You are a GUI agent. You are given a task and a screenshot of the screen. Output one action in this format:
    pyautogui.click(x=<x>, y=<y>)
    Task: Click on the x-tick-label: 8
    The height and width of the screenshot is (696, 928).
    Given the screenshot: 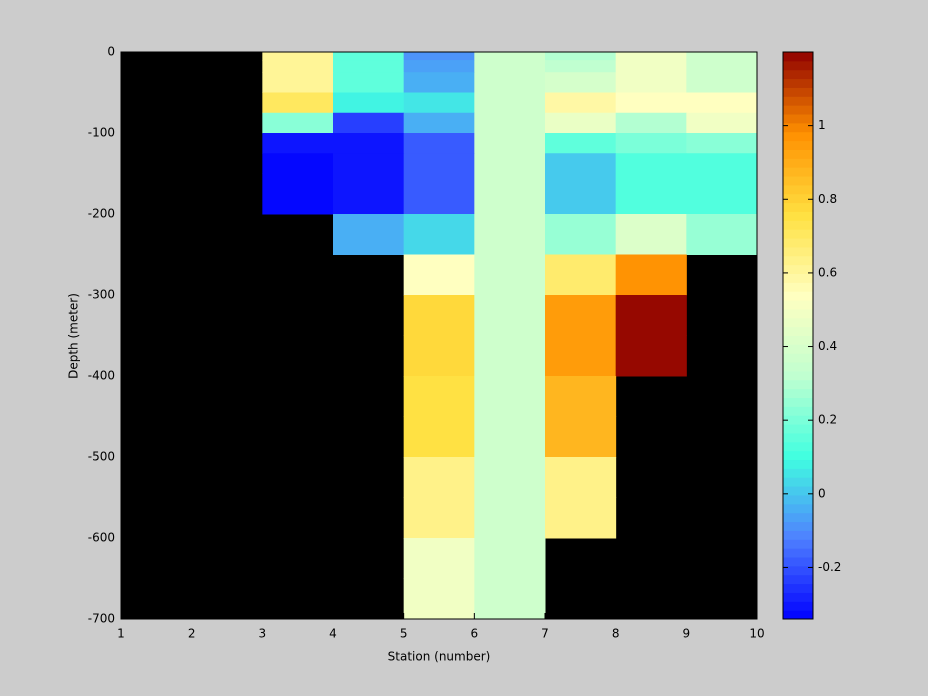 What is the action you would take?
    pyautogui.click(x=616, y=634)
    